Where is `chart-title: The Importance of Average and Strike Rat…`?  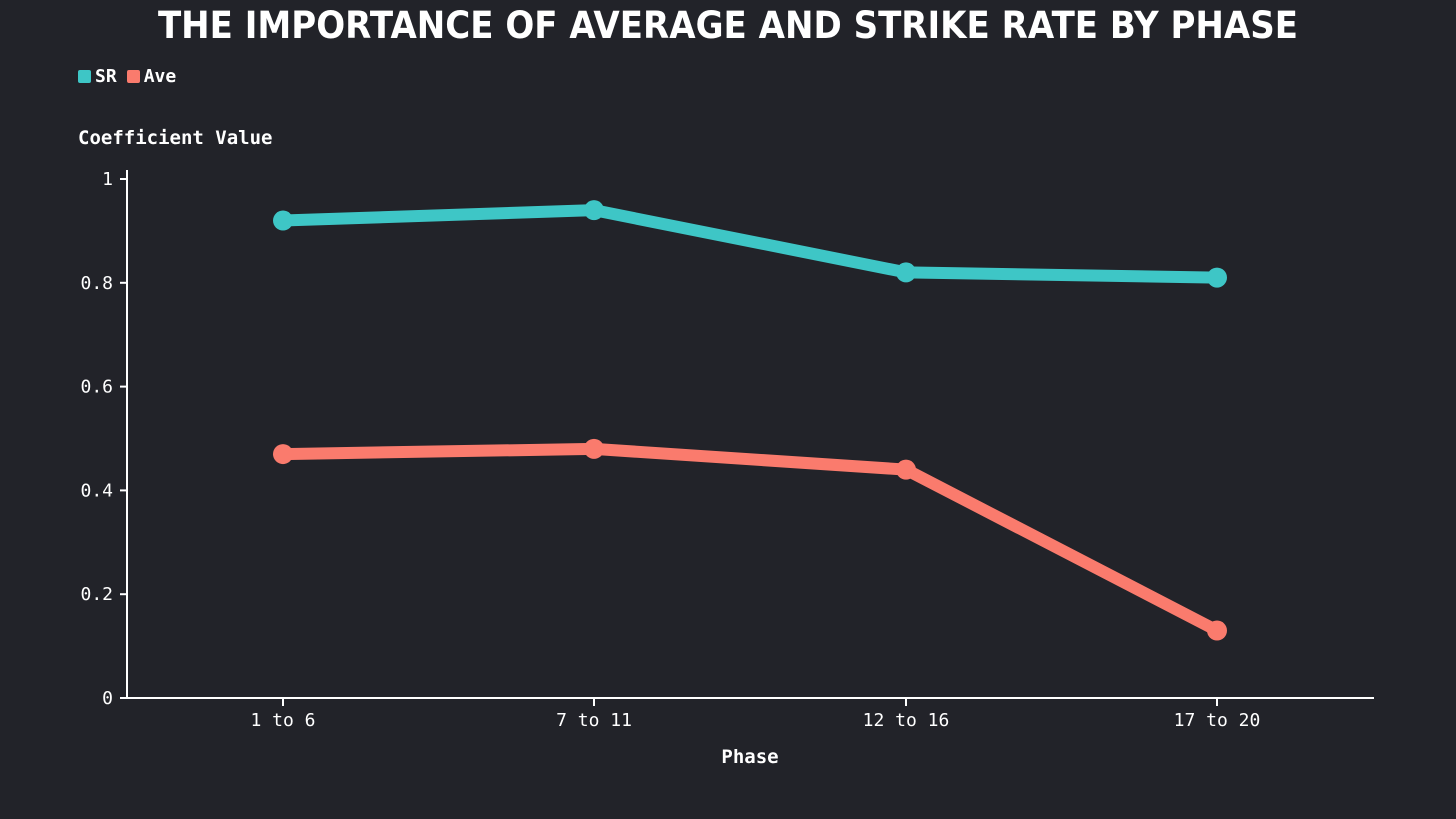
chart-title: The Importance of Average and Strike Rat… is located at coordinates (728, 25).